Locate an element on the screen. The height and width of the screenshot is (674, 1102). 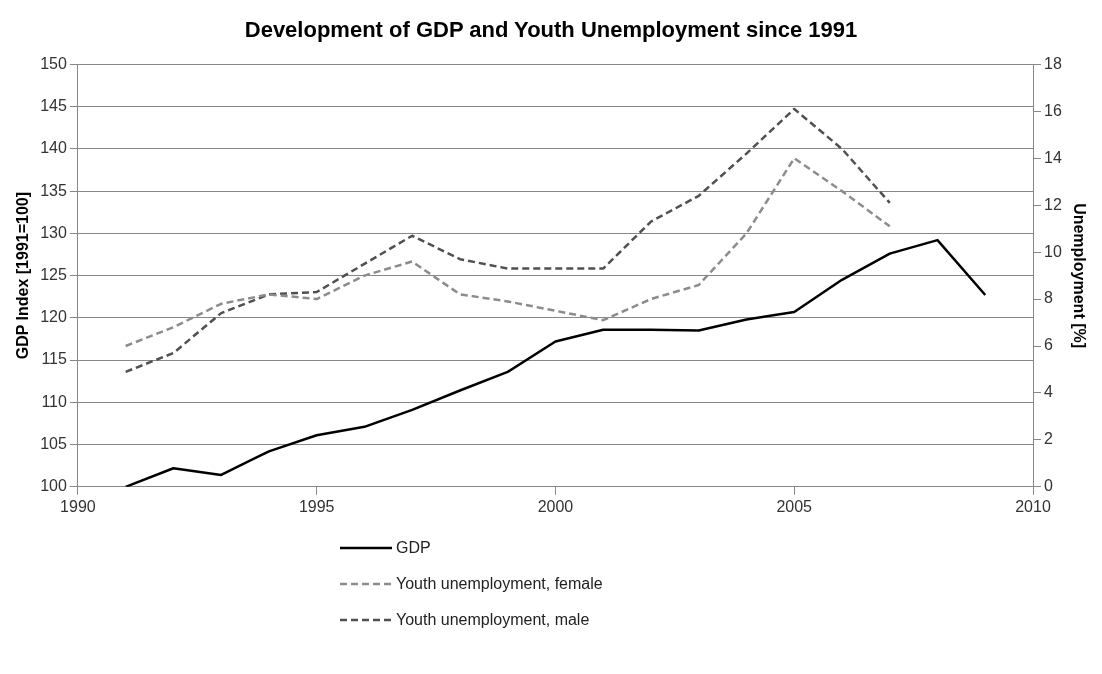
y2-tick-label: 6 is located at coordinates (1048, 345).